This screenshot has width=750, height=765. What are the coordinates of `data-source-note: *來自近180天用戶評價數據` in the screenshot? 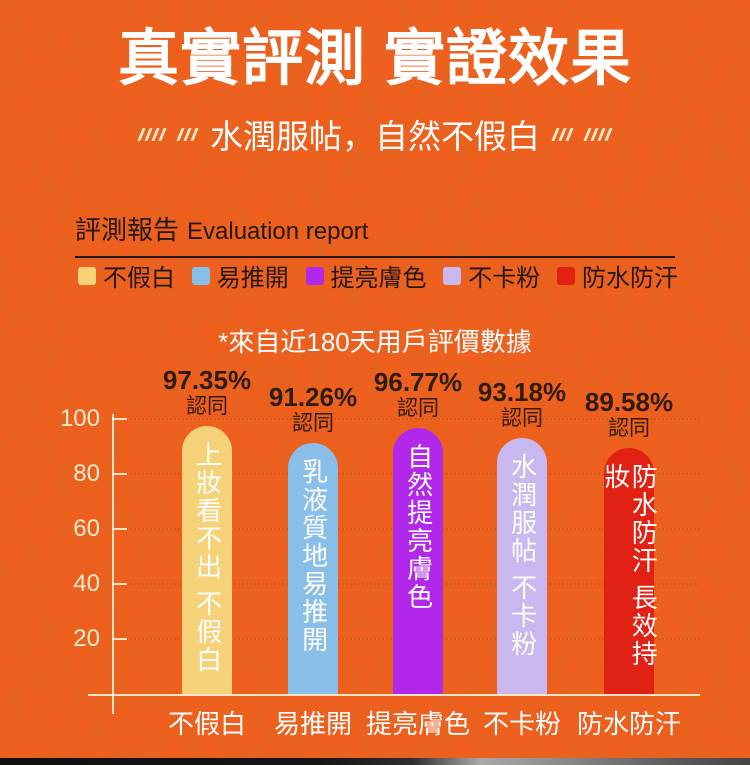 It's located at (375, 342).